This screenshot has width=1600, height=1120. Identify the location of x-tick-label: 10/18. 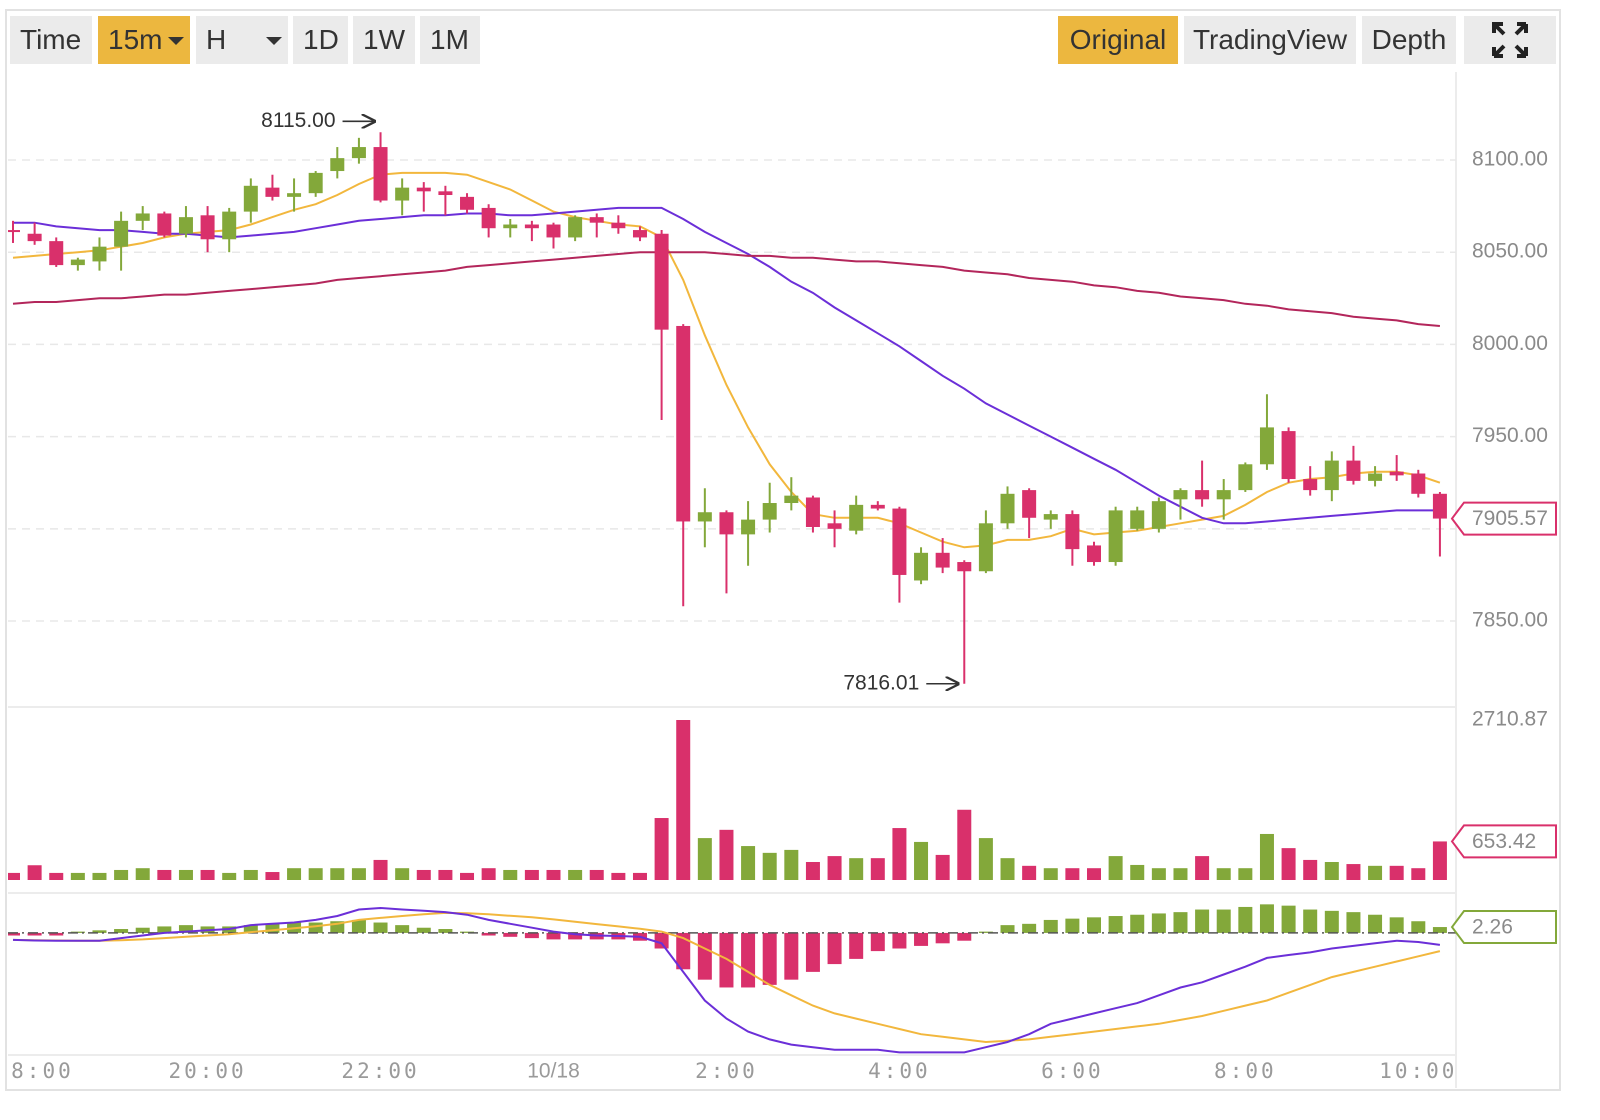
(553, 1071).